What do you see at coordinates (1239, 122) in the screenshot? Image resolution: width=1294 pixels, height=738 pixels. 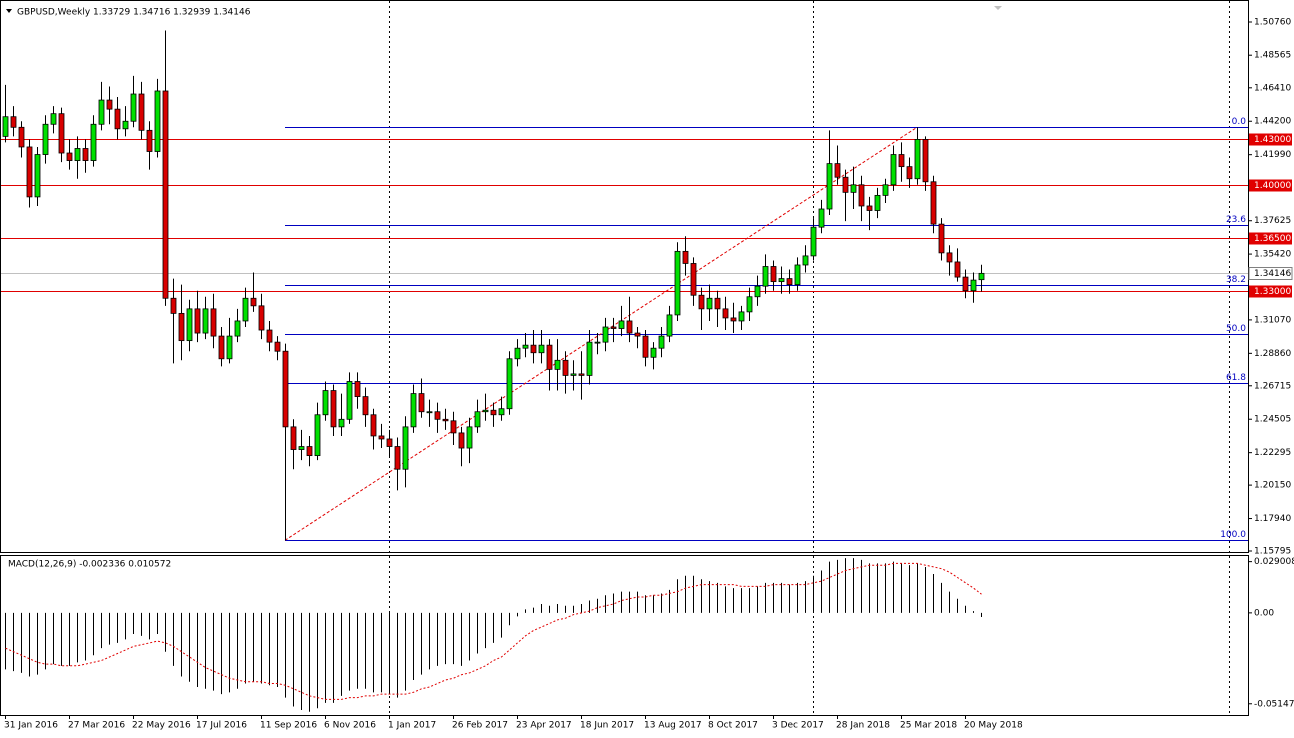 I see `fib-label: 0.0` at bounding box center [1239, 122].